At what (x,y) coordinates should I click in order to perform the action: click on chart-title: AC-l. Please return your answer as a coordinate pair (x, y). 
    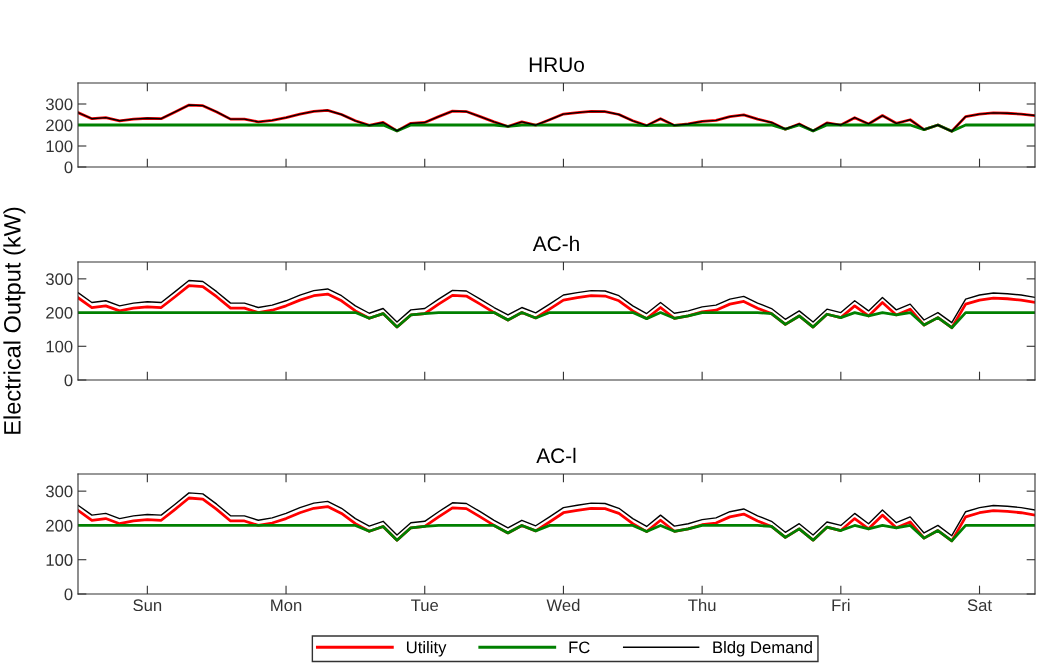
    Looking at the image, I should click on (556, 455).